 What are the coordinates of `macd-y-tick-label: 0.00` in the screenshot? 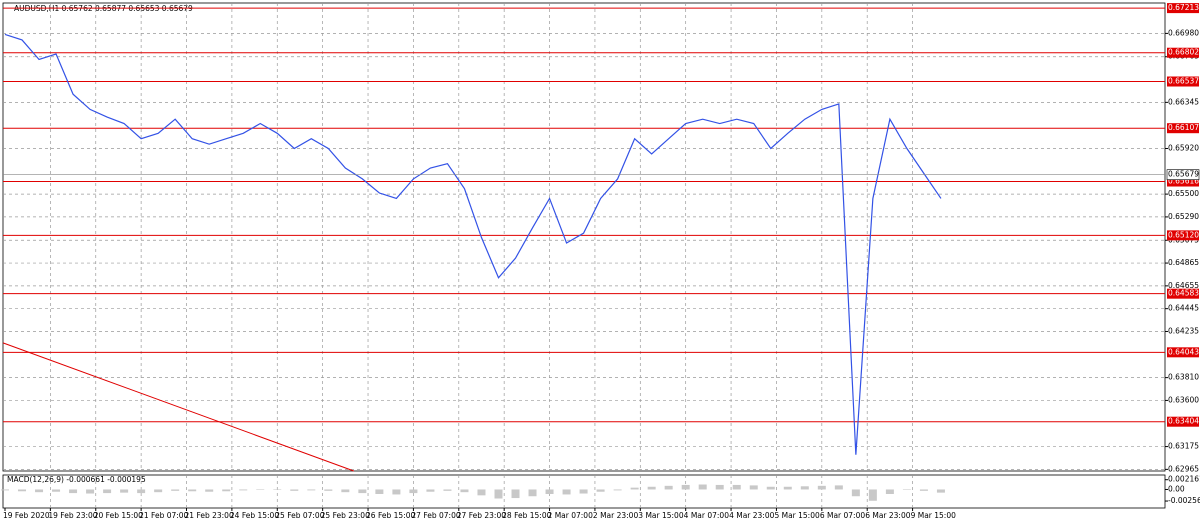 It's located at (1176, 488).